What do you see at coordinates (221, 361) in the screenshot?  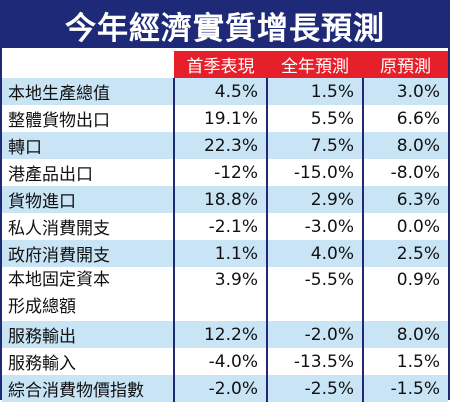 I see `cell-value: -4.0%` at bounding box center [221, 361].